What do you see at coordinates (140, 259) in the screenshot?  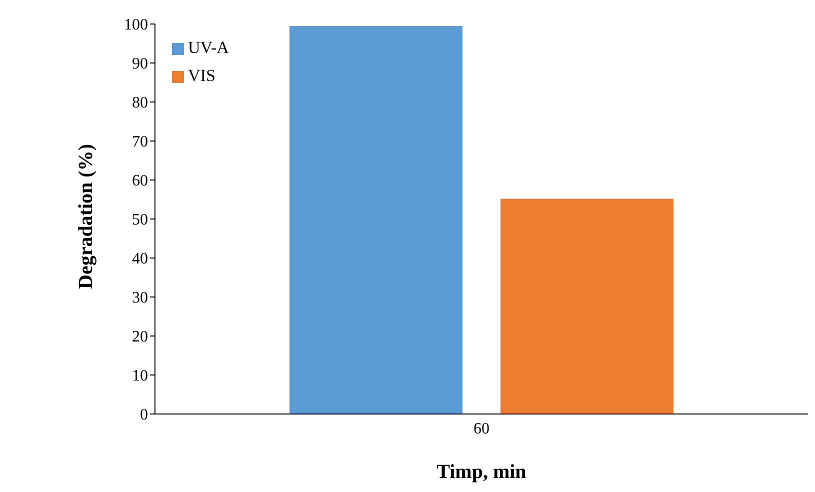 I see `y-tick-label: 40` at bounding box center [140, 259].